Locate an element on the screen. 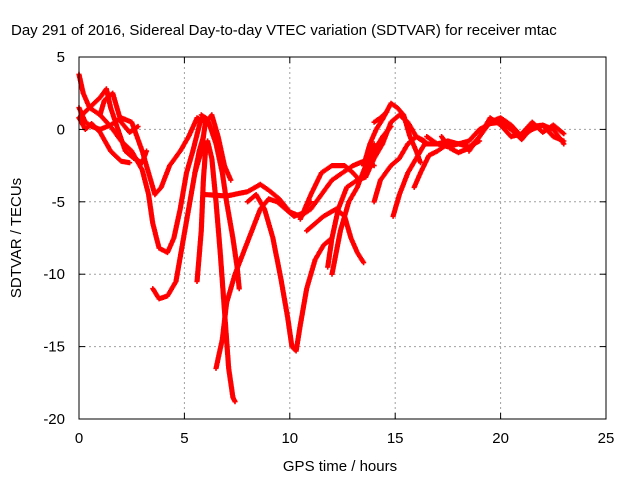 This screenshot has height=480, width=640. y-tick-label: 0 is located at coordinates (61, 129).